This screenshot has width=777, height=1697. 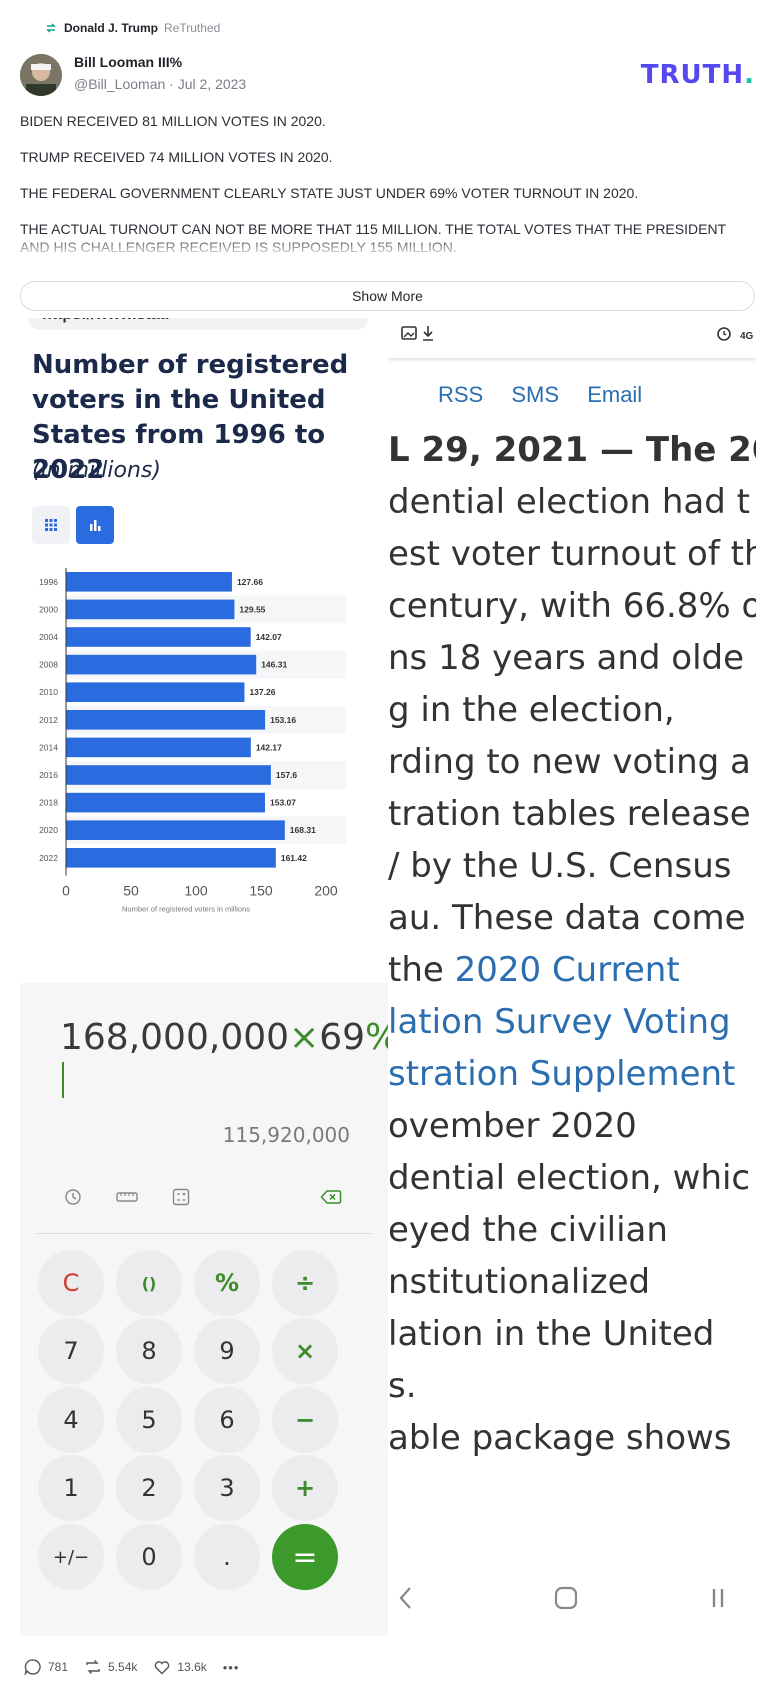 I want to click on post-date: Jul 2, 2023, so click(x=212, y=84).